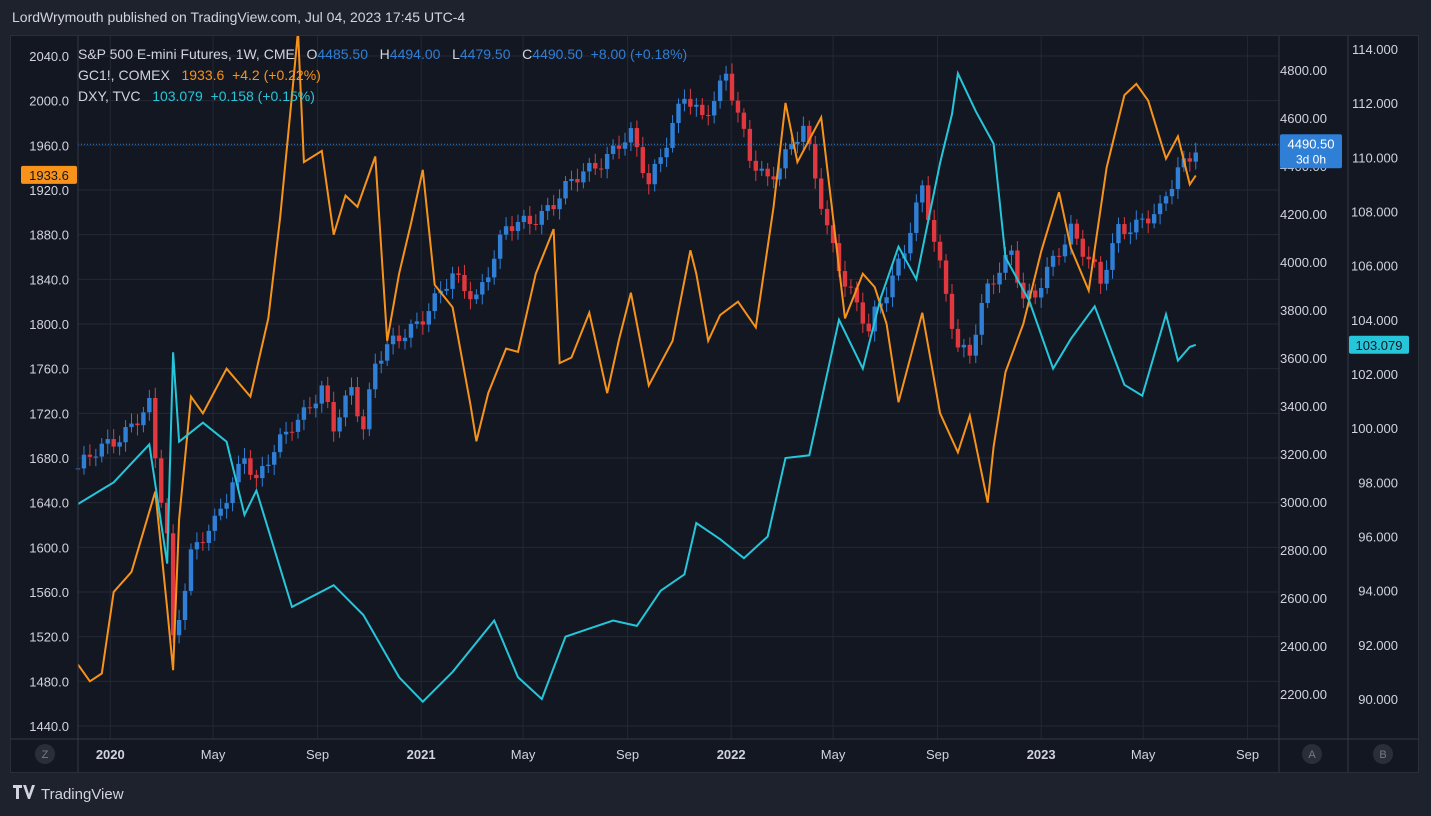 This screenshot has width=1431, height=816. What do you see at coordinates (110, 754) in the screenshot?
I see `x-tick-label: 2020` at bounding box center [110, 754].